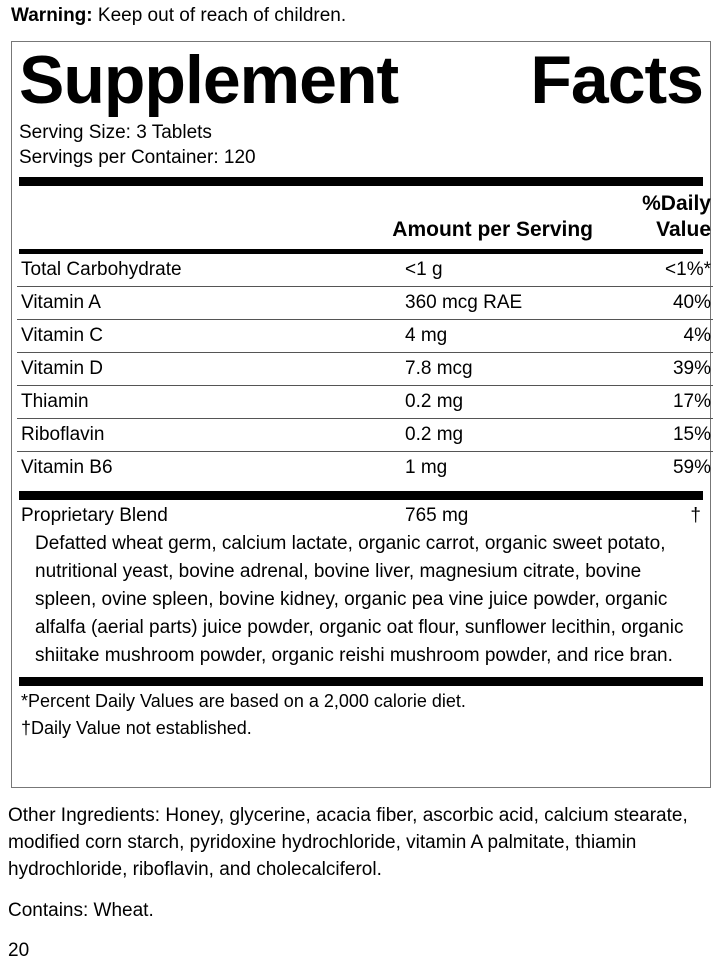  Describe the element at coordinates (688, 269) in the screenshot. I see `nutrient-daily-value: <1%*` at that location.